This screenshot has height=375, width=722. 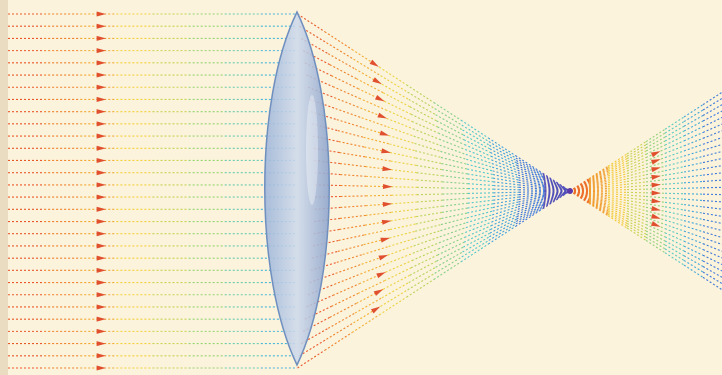 What do you see at coordinates (645, 191) in the screenshot?
I see `diverging-rays` at bounding box center [645, 191].